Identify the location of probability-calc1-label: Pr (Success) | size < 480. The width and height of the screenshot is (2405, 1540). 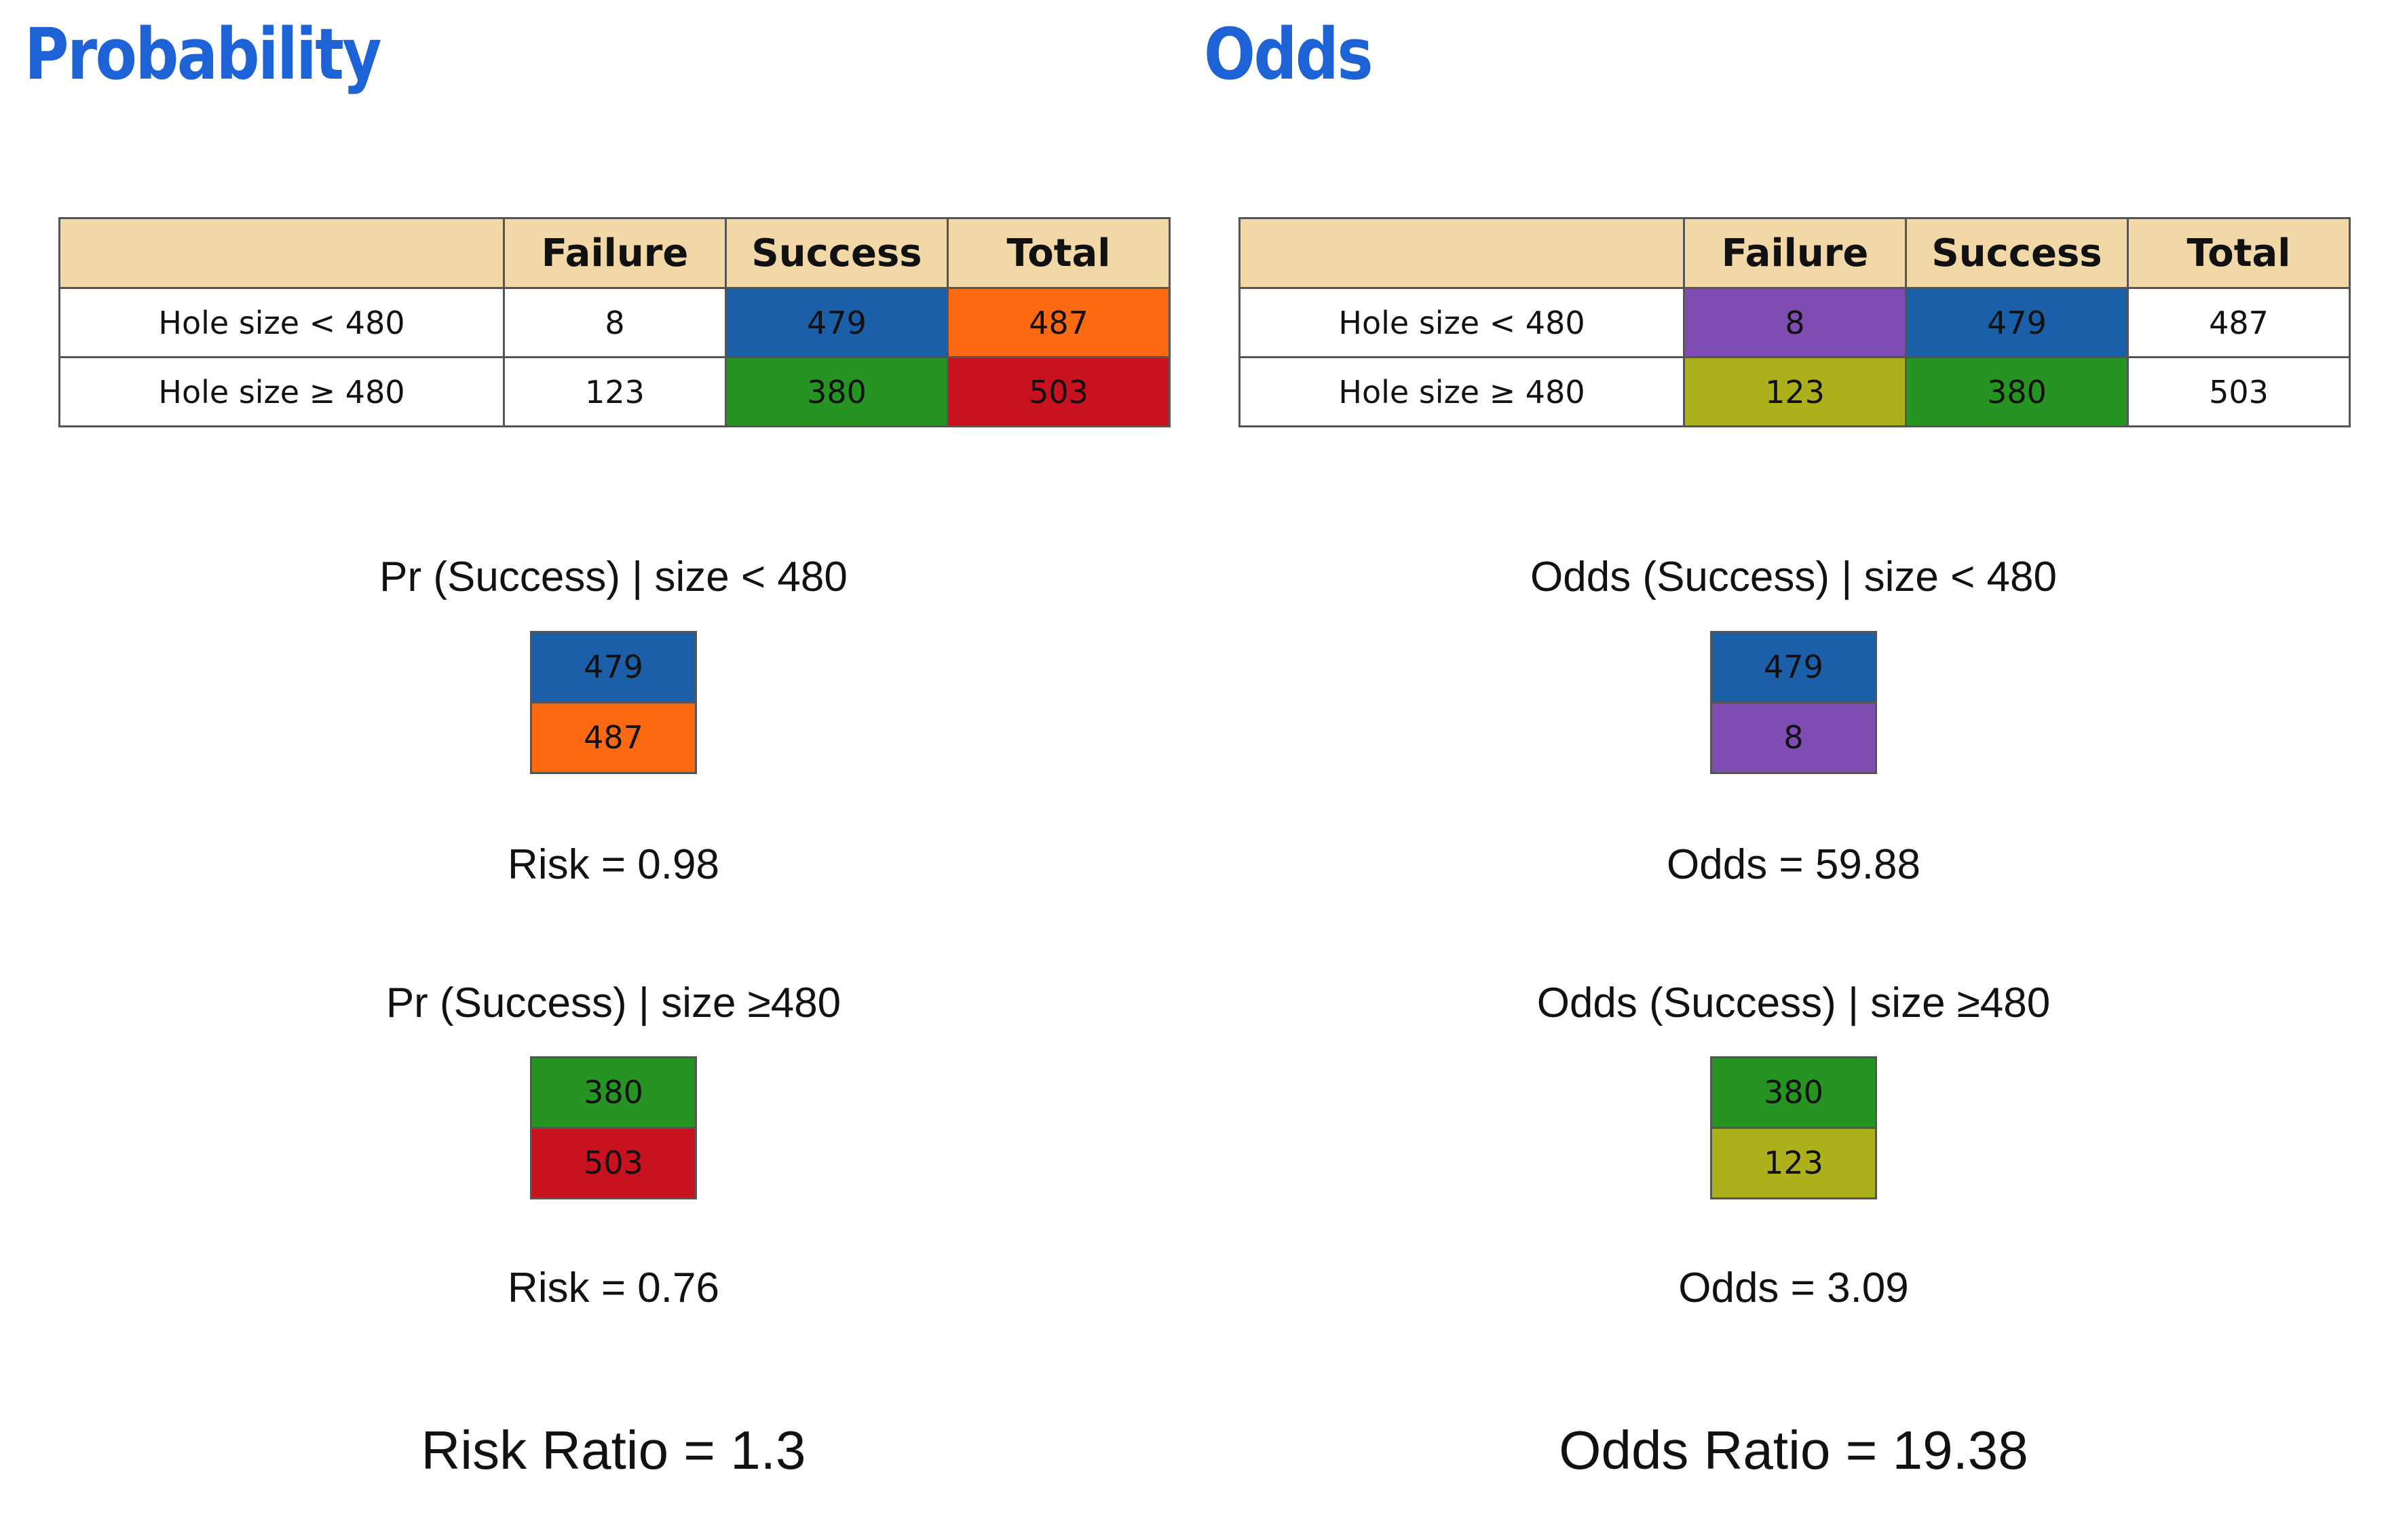
(614, 577).